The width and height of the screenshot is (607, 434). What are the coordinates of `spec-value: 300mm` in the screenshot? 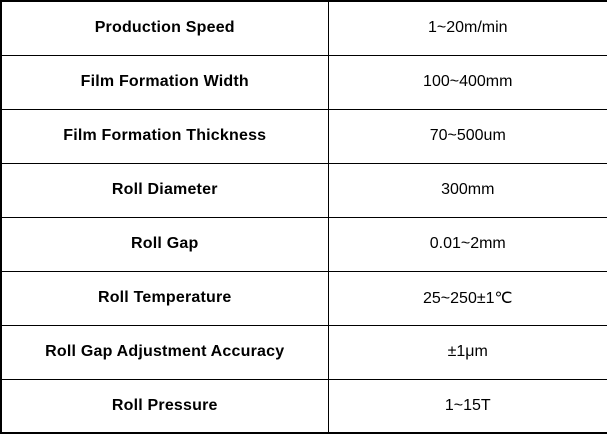 It's located at (467, 190).